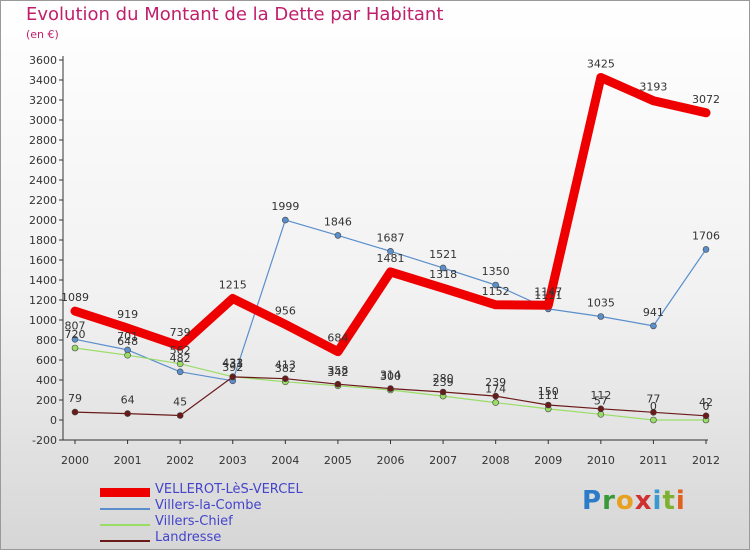 The image size is (750, 550). Describe the element at coordinates (127, 336) in the screenshot. I see `data-label: 701` at that location.